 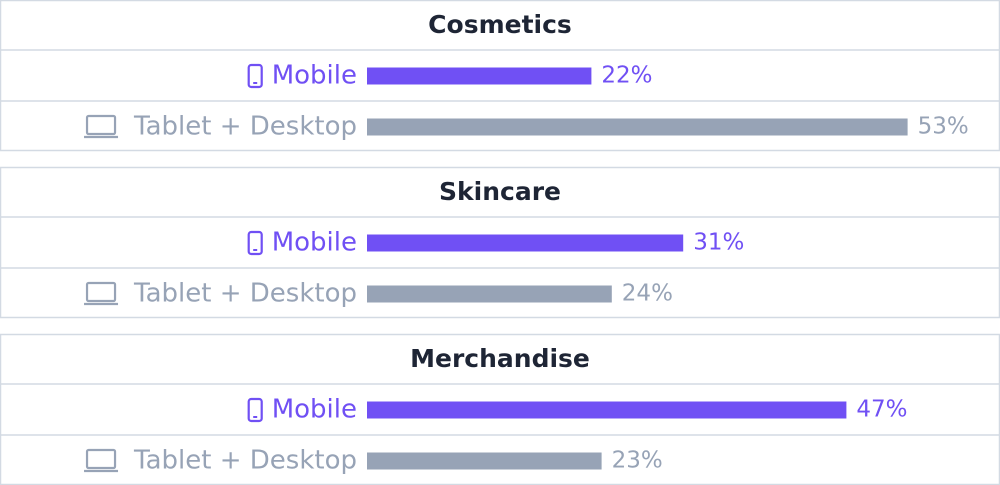 What do you see at coordinates (881, 410) in the screenshot?
I see `value-label: 47%` at bounding box center [881, 410].